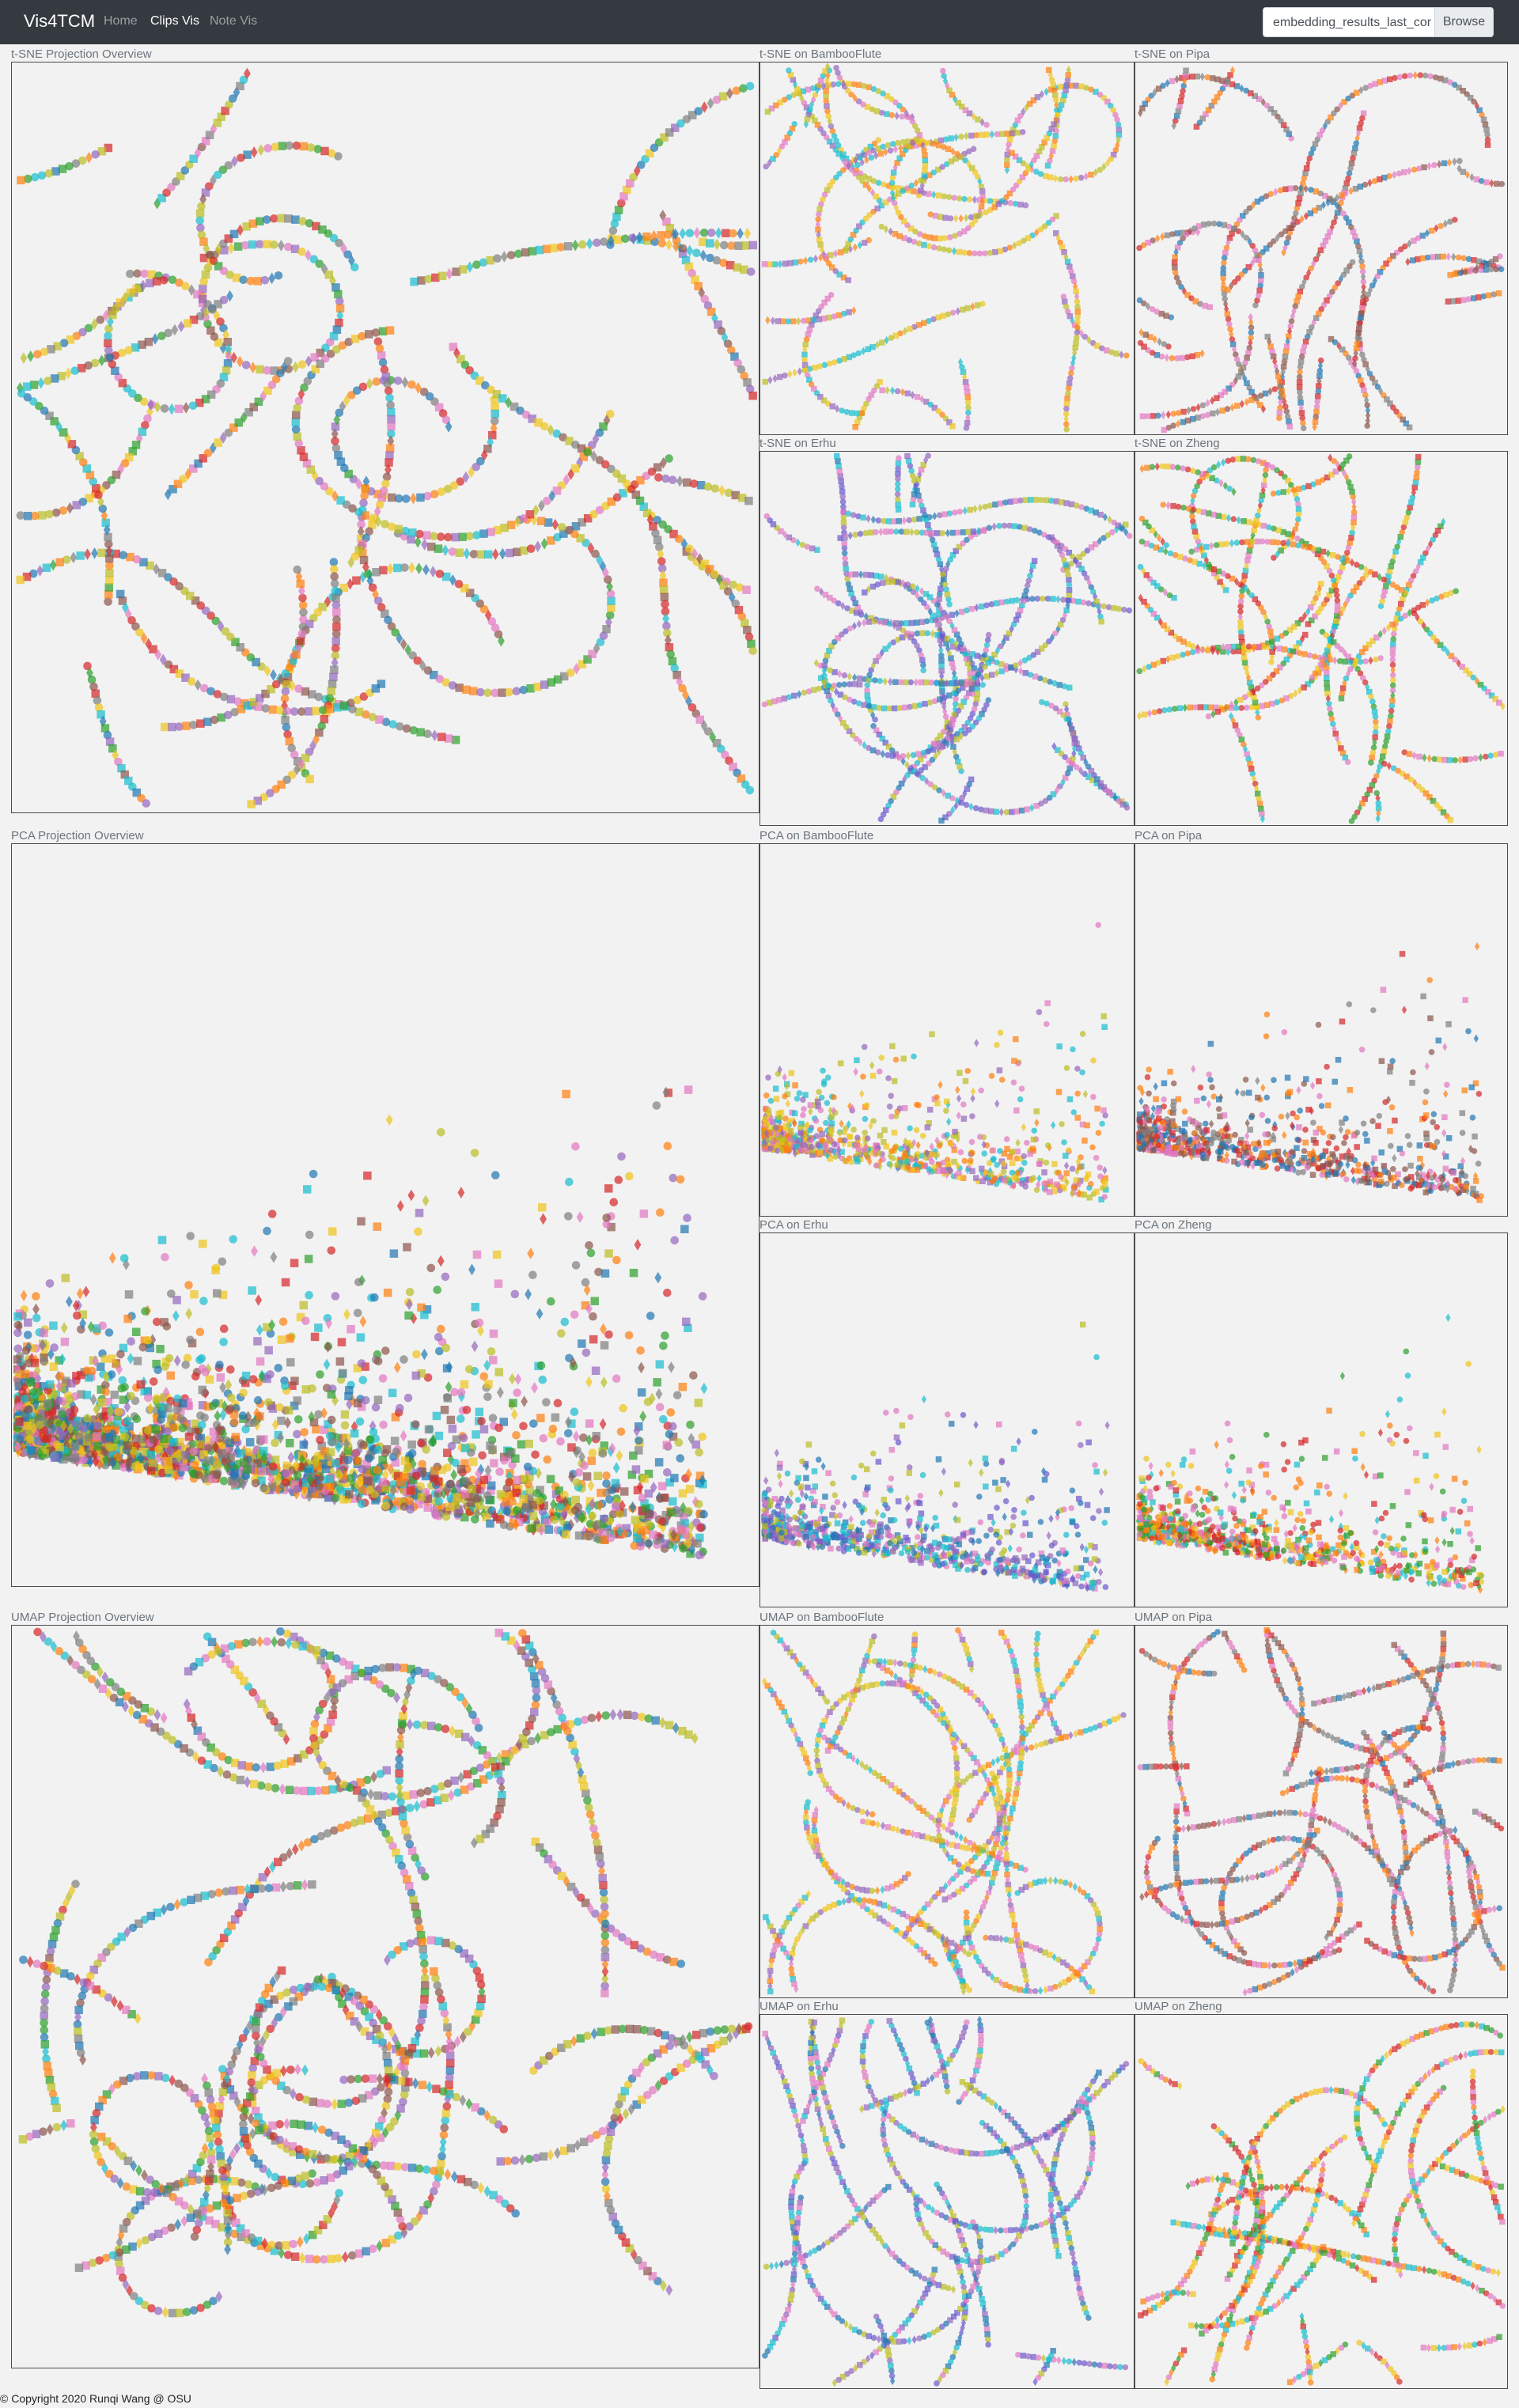 This screenshot has height=2408, width=1519. I want to click on brand-logo: Vis4TCM, so click(60, 21).